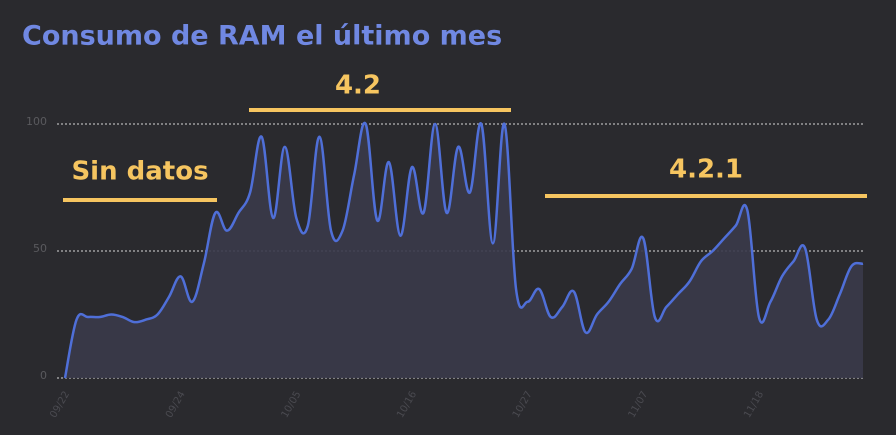 The height and width of the screenshot is (435, 896). Describe the element at coordinates (139, 172) in the screenshot. I see `annotation: Sin datos` at that location.